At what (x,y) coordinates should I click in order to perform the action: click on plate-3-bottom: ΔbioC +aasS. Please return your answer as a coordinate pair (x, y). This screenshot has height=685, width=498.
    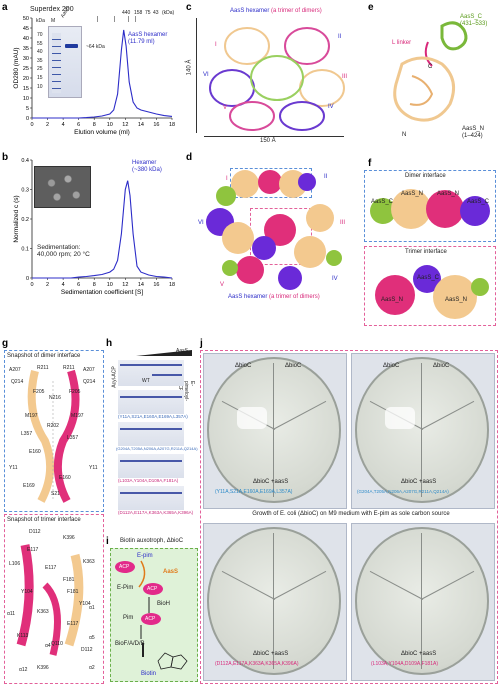
    Looking at the image, I should click on (270, 654).